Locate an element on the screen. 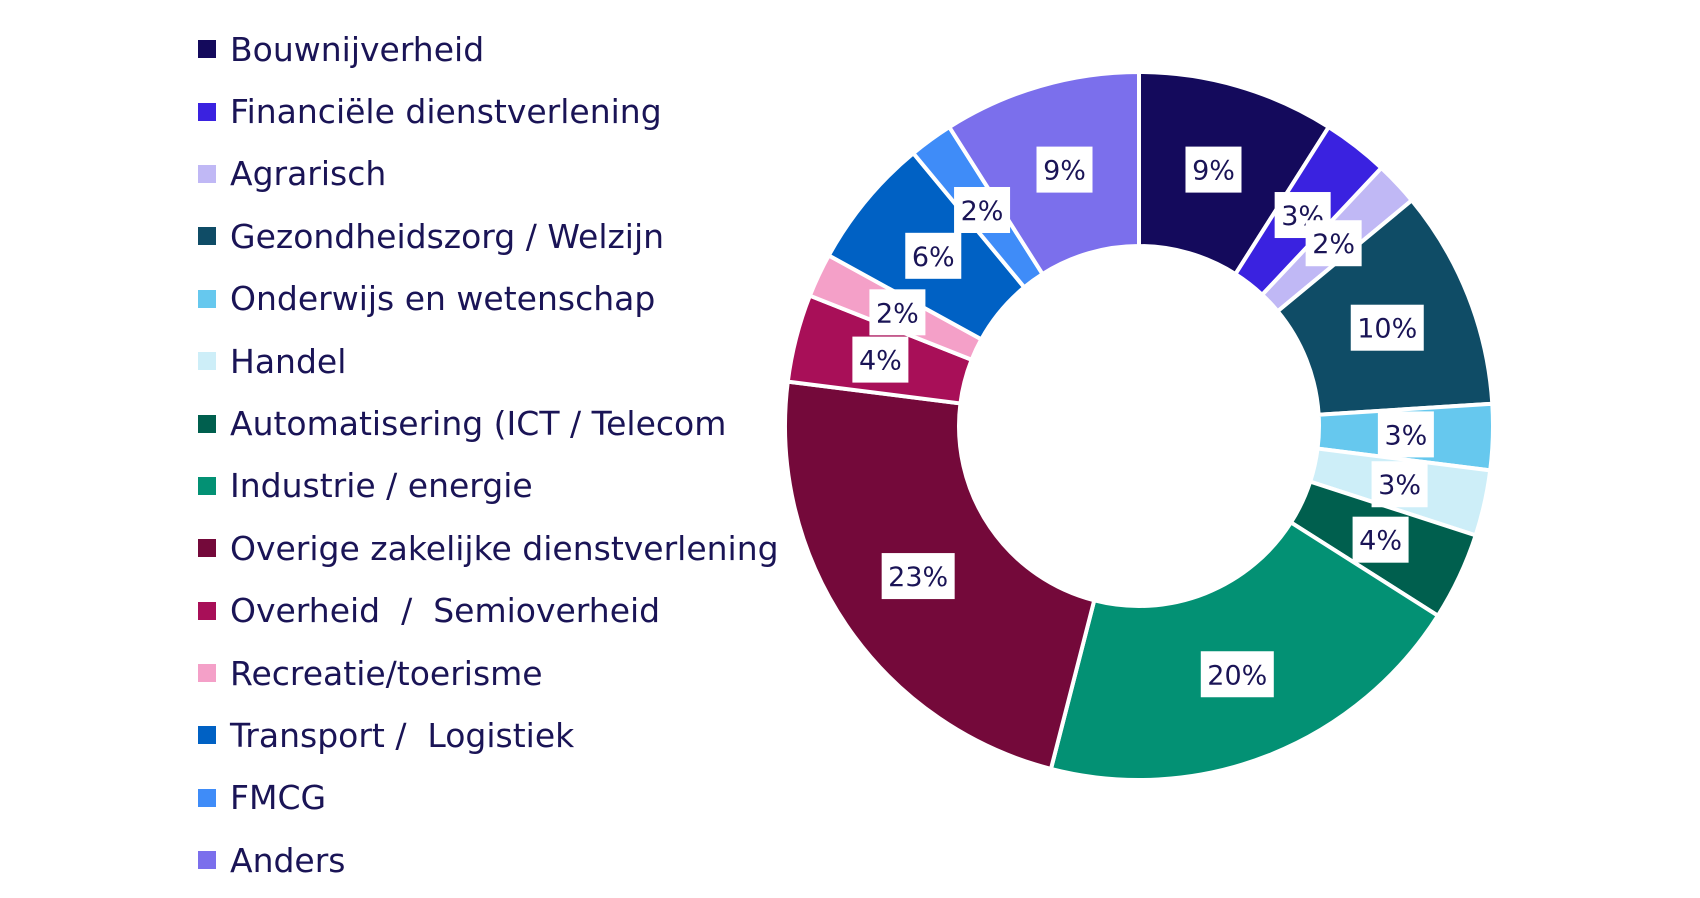  legend-label: Transport / Logistiek is located at coordinates (402, 735).